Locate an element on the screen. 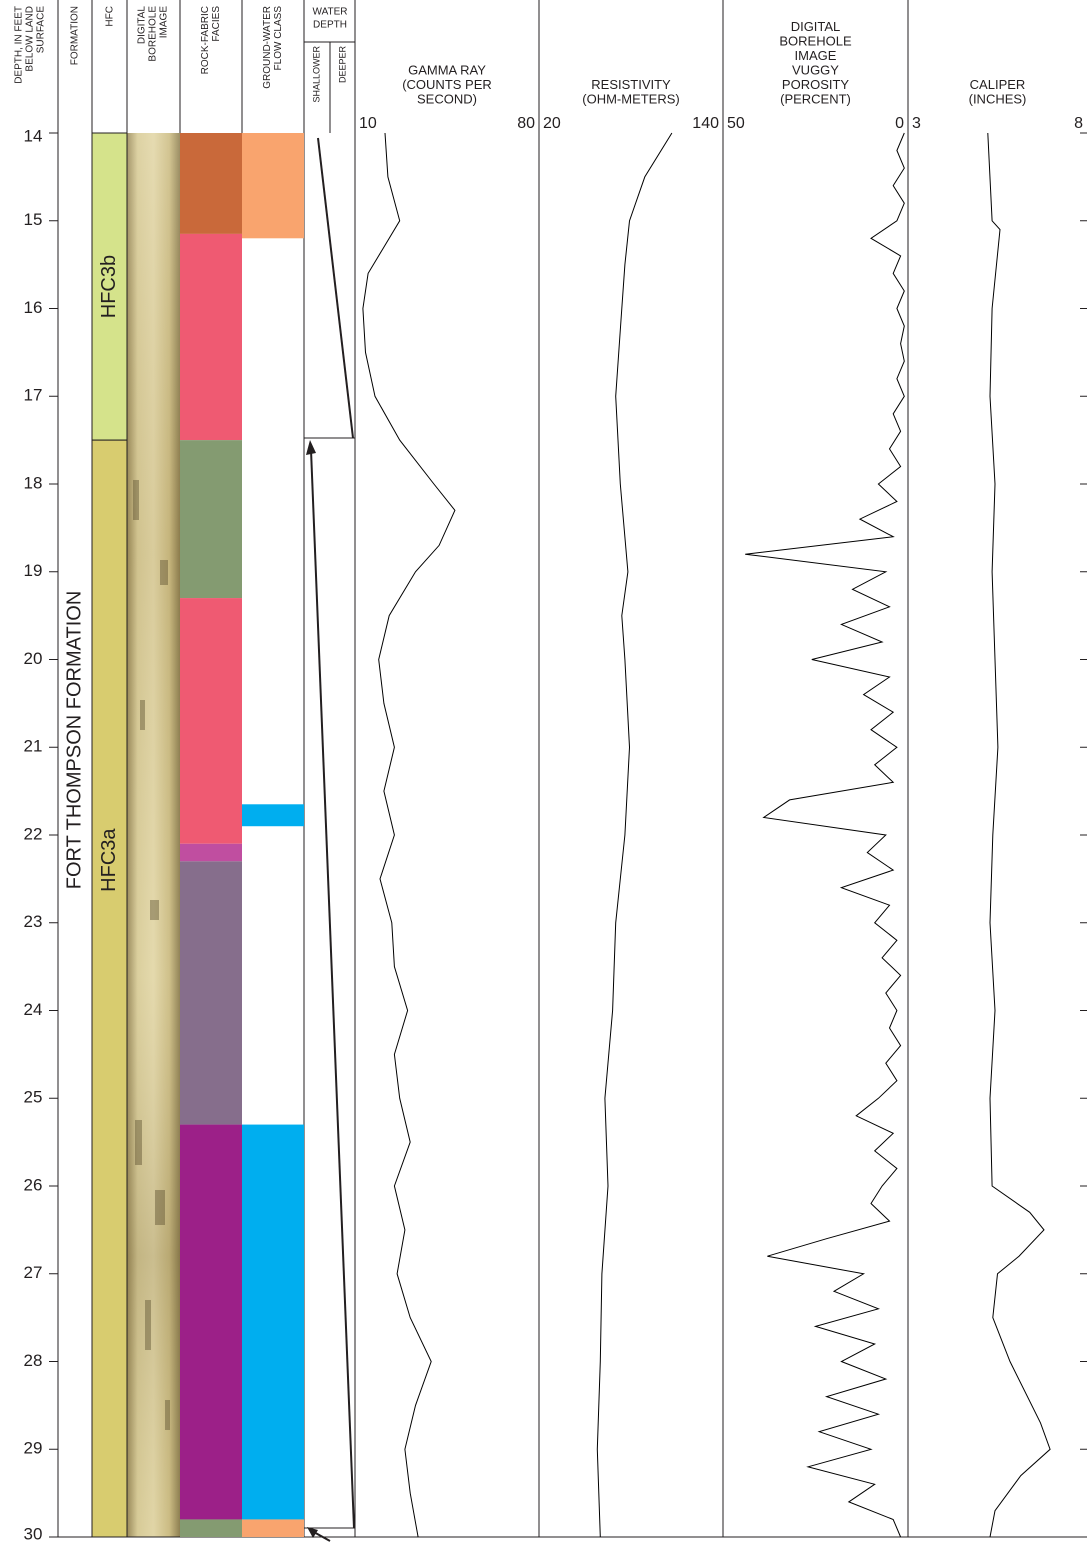 This screenshot has width=1087, height=1547. depth-tick-label: 15 is located at coordinates (33, 219).